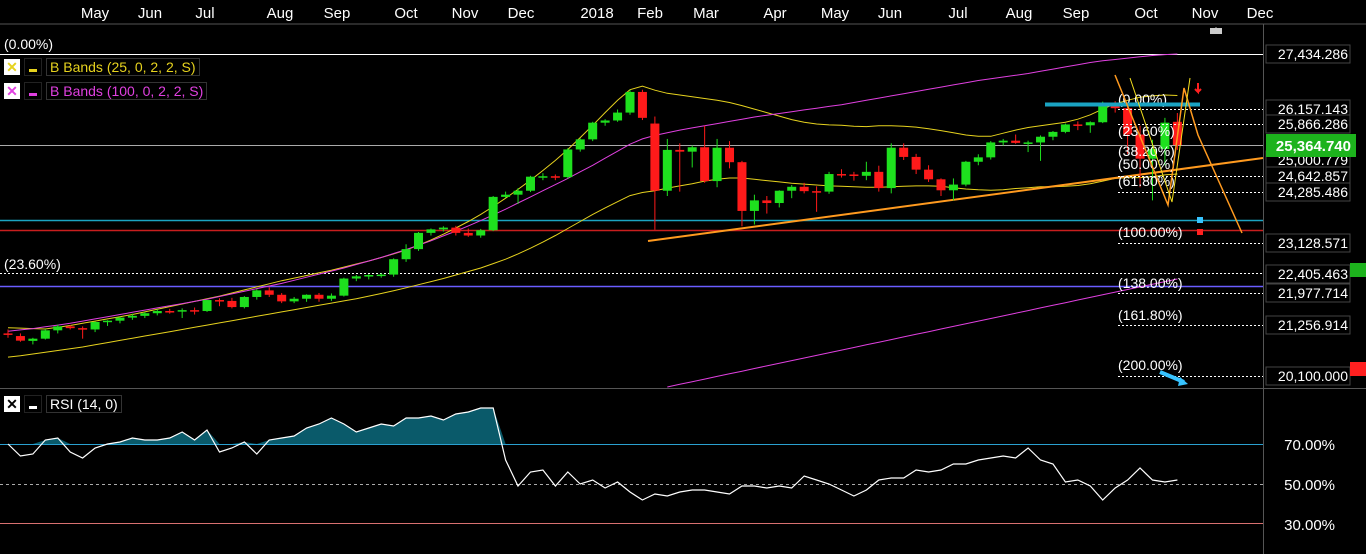  I want to click on price-tick-label: 24,642.857, so click(1313, 176).